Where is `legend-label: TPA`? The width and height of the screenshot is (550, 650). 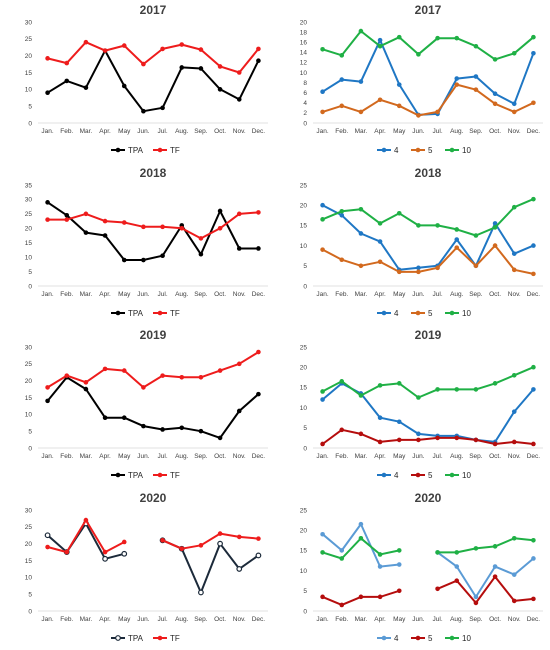 legend-label: TPA is located at coordinates (136, 313).